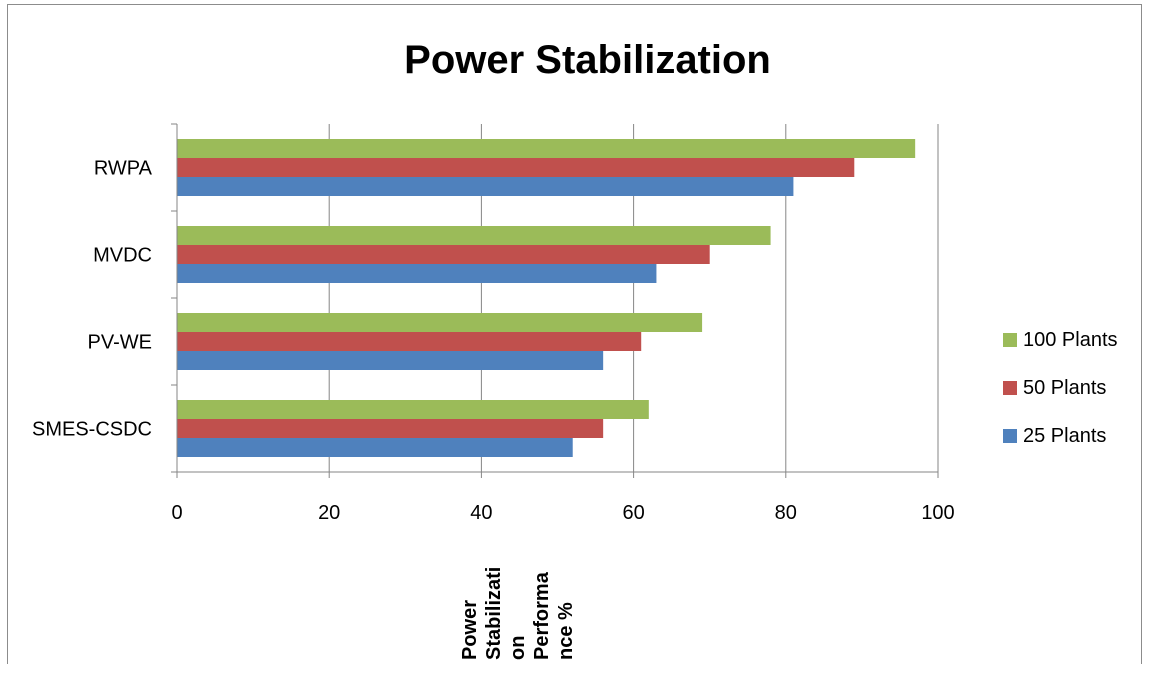  Describe the element at coordinates (937, 513) in the screenshot. I see `x-tick-label: 100` at that location.